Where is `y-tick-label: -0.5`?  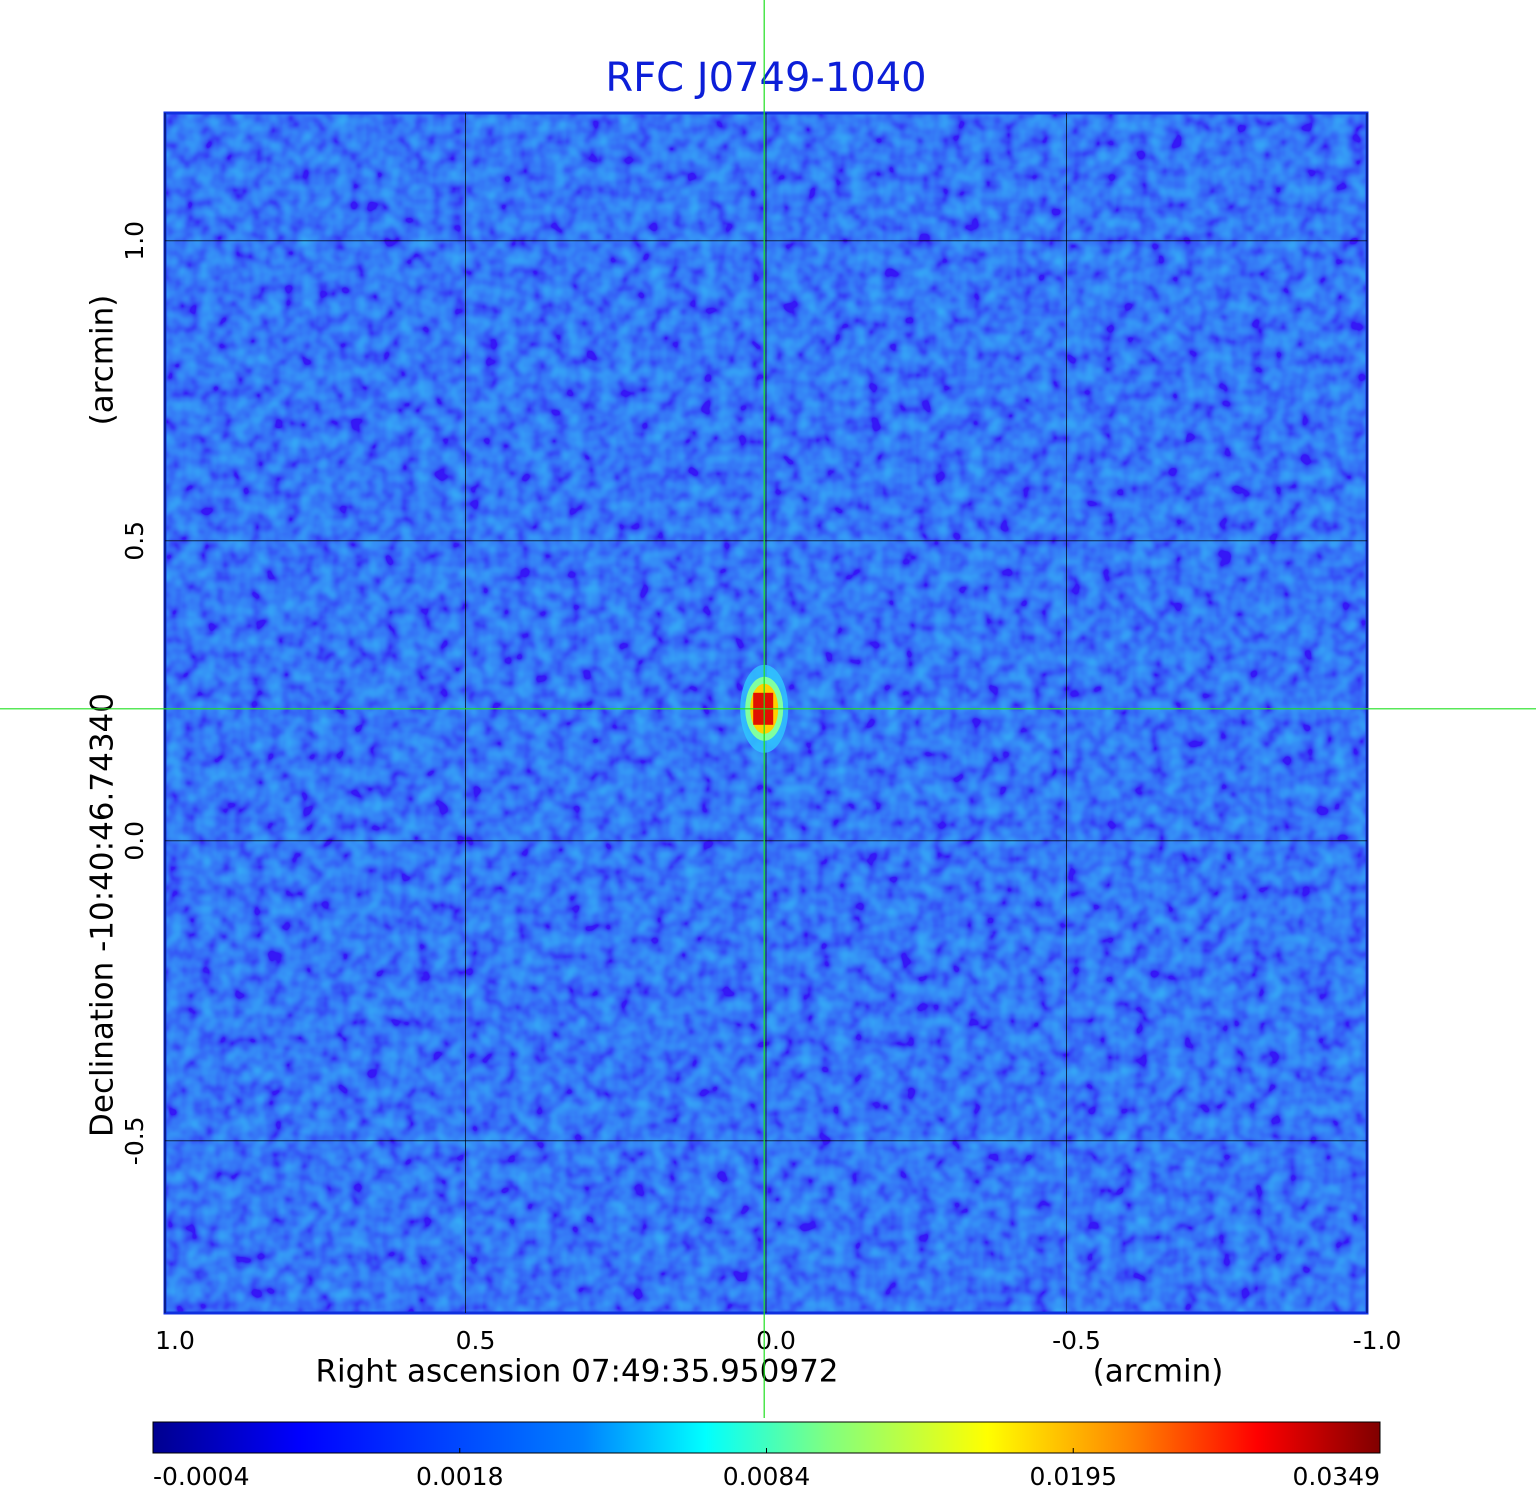 y-tick-label: -0.5 is located at coordinates (134, 1140).